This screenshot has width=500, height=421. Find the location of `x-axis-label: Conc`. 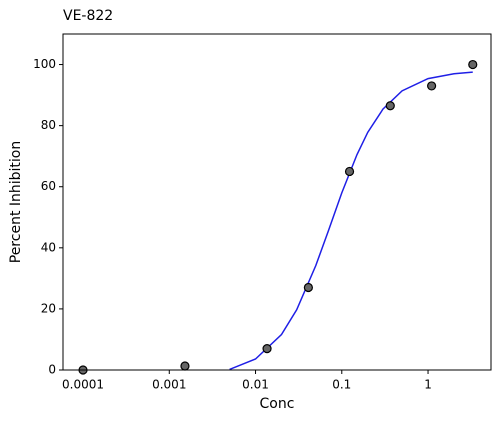

x-axis-label: Conc is located at coordinates (277, 404).